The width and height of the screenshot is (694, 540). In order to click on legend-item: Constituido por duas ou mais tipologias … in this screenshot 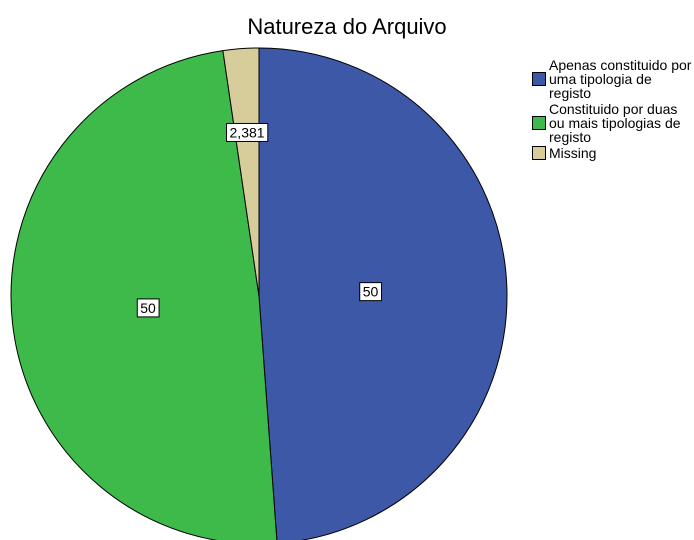, I will do `click(613, 123)`.